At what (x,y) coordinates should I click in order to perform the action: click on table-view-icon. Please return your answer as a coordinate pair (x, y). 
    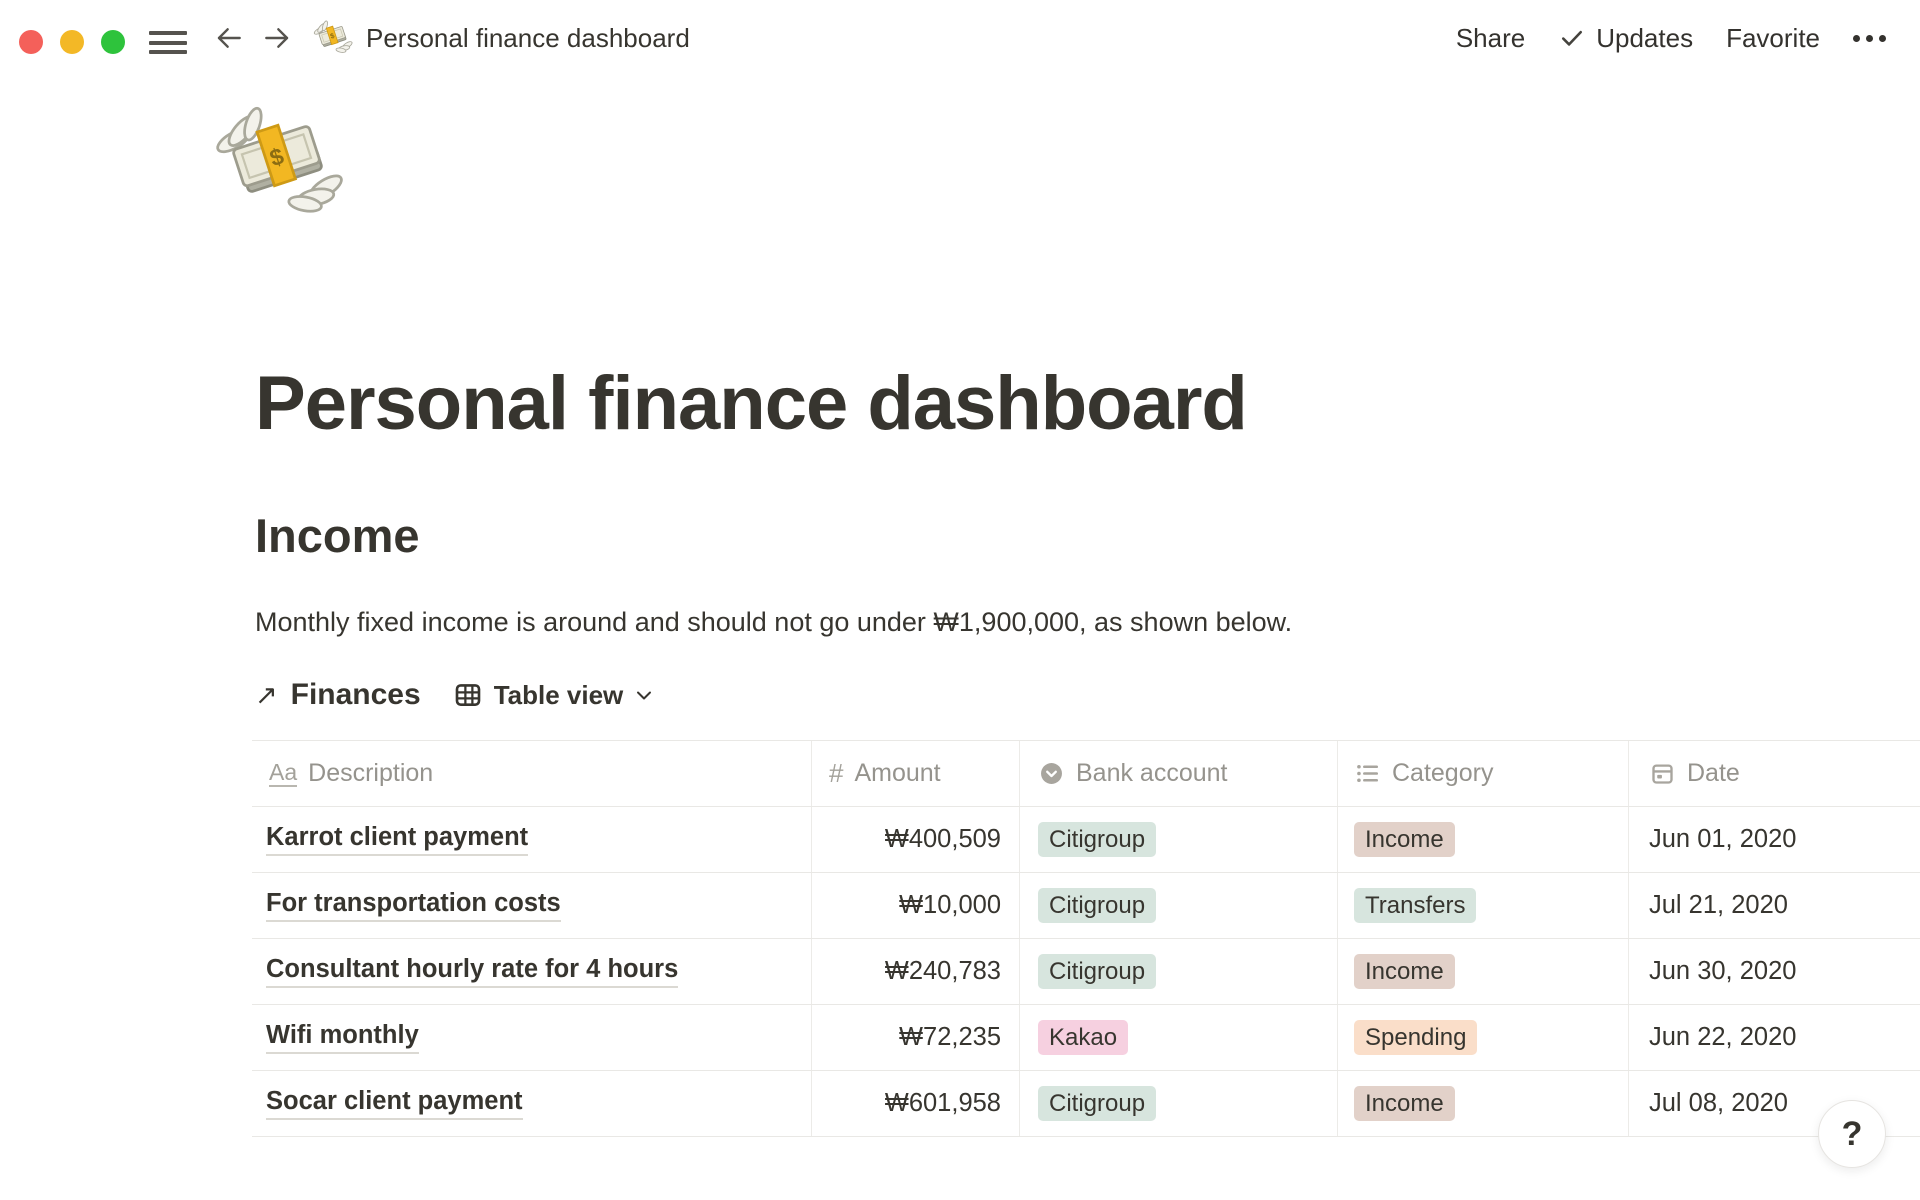
    Looking at the image, I should click on (468, 695).